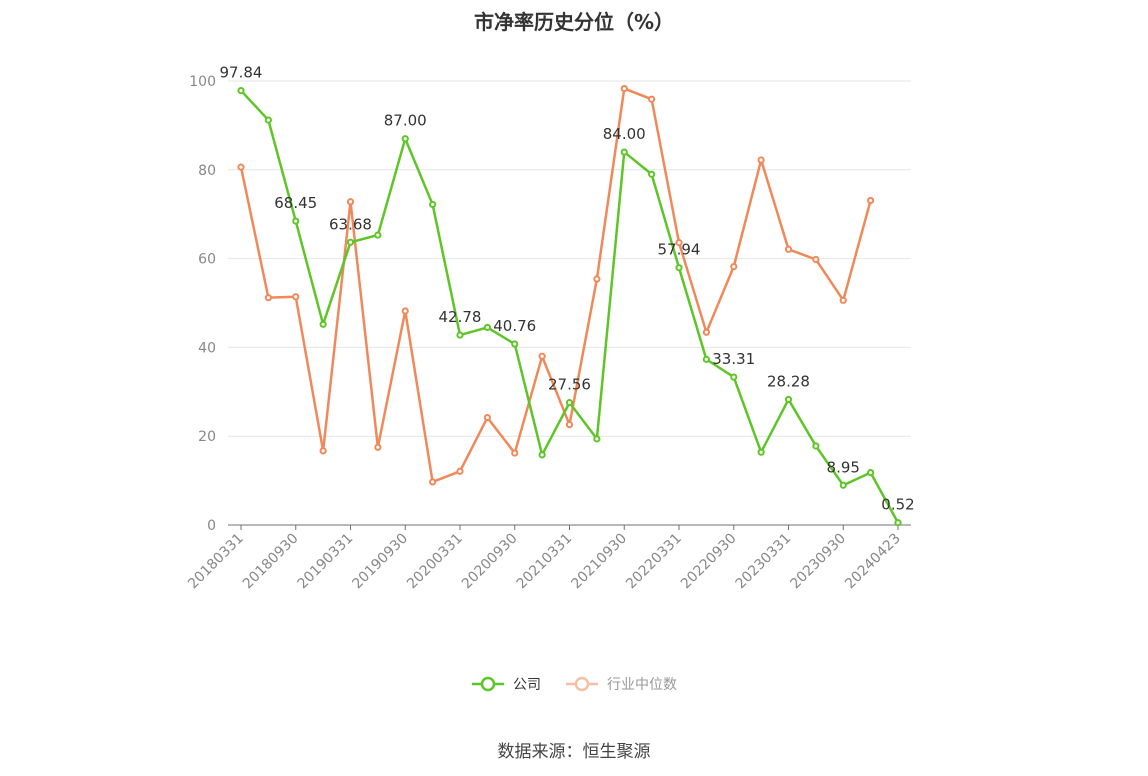  Describe the element at coordinates (569, 385) in the screenshot. I see `data-label: 27.56` at that location.